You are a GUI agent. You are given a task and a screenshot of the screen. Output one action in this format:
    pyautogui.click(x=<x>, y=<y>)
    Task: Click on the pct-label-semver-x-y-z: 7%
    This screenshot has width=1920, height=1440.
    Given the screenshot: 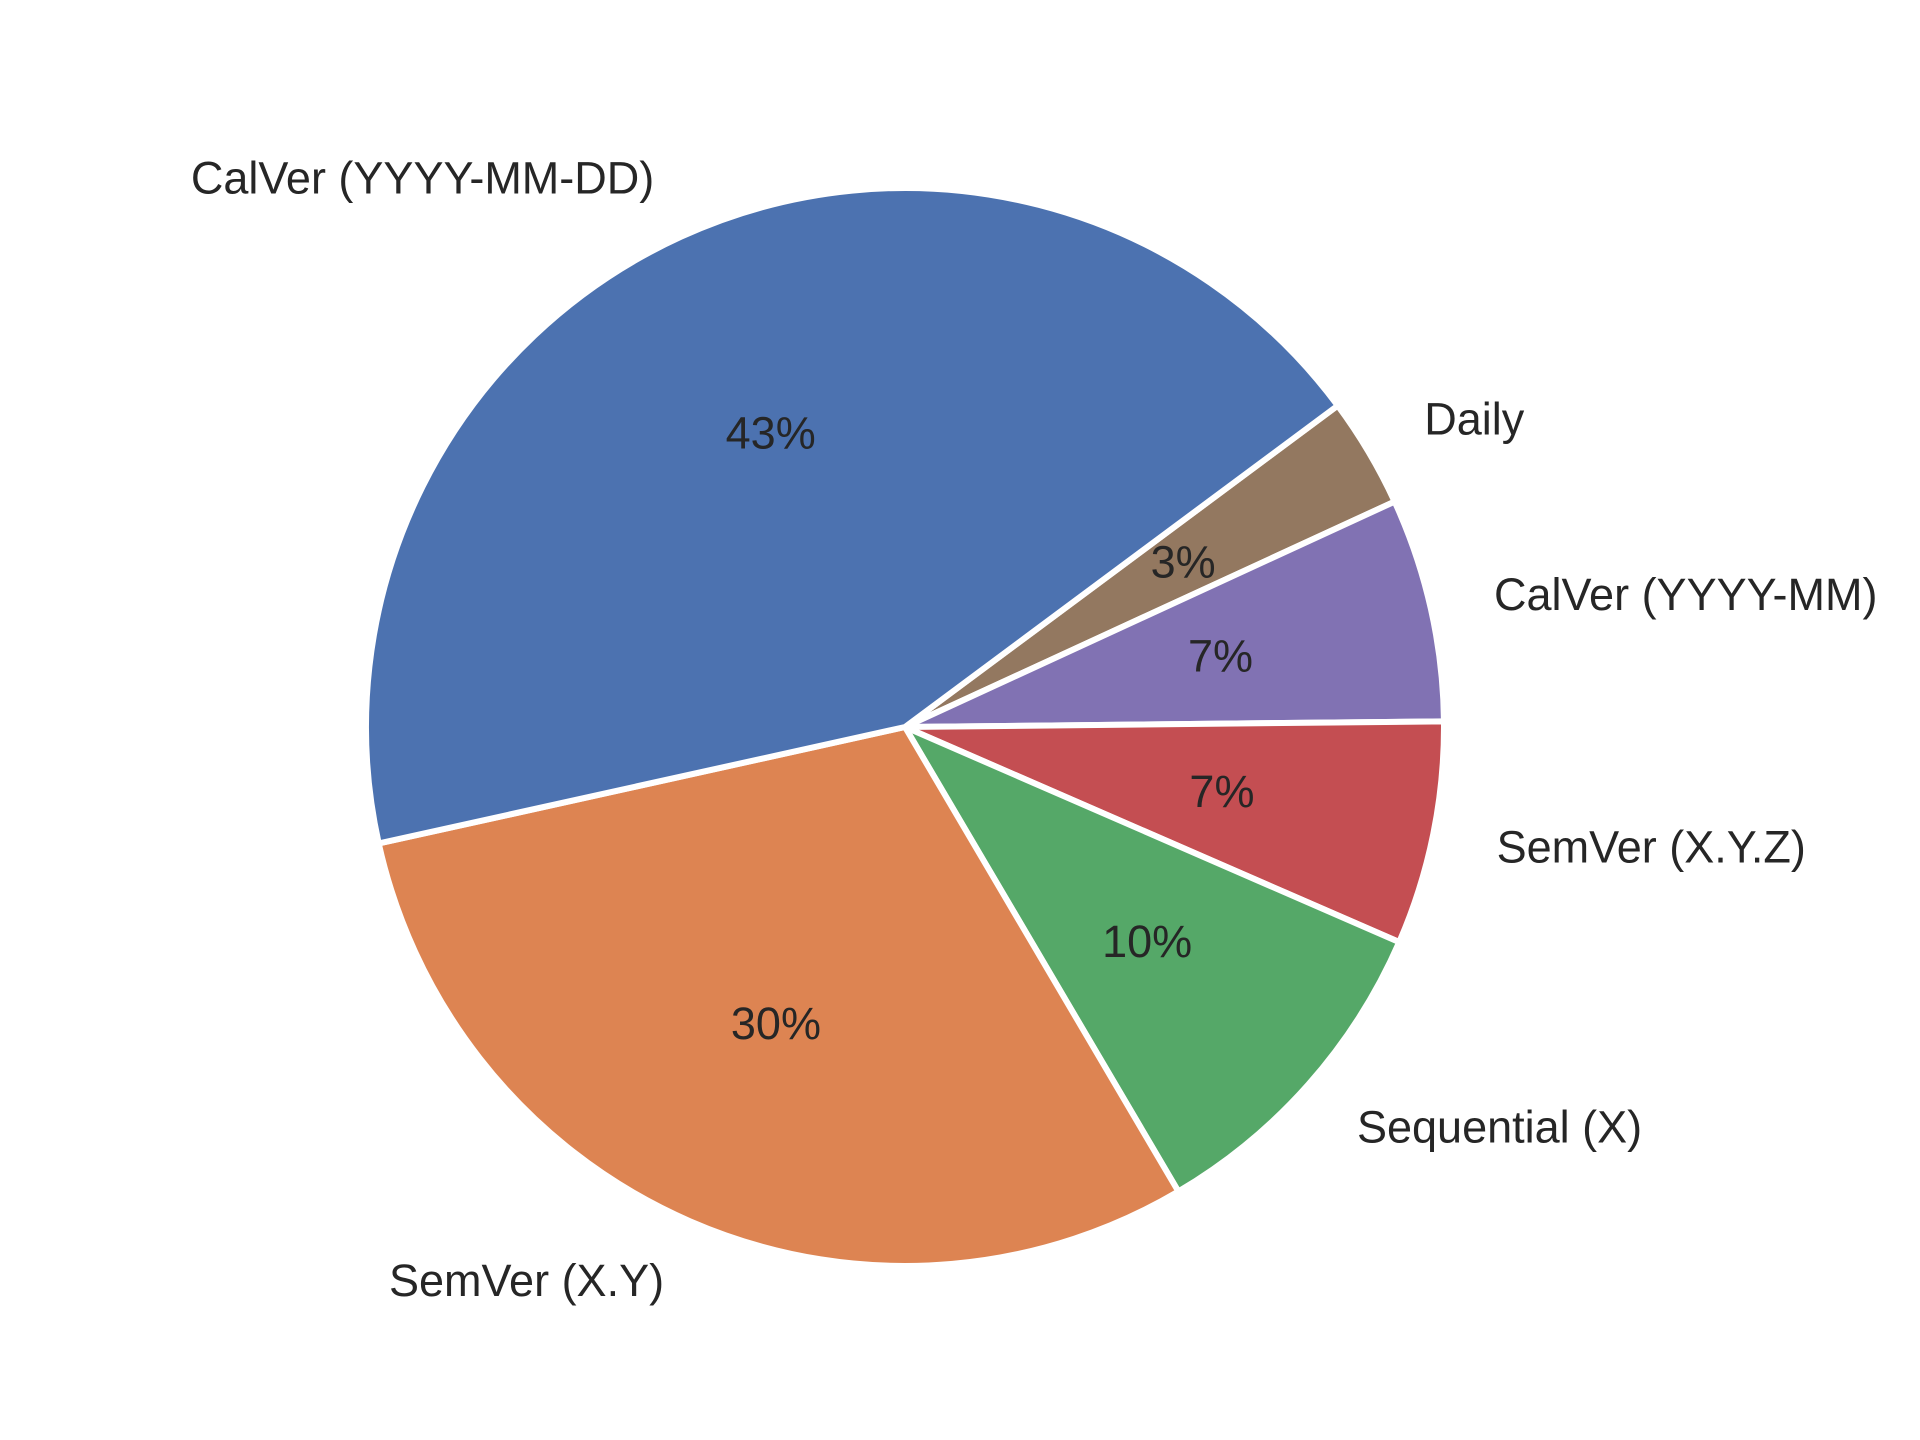 What is the action you would take?
    pyautogui.click(x=1221, y=791)
    